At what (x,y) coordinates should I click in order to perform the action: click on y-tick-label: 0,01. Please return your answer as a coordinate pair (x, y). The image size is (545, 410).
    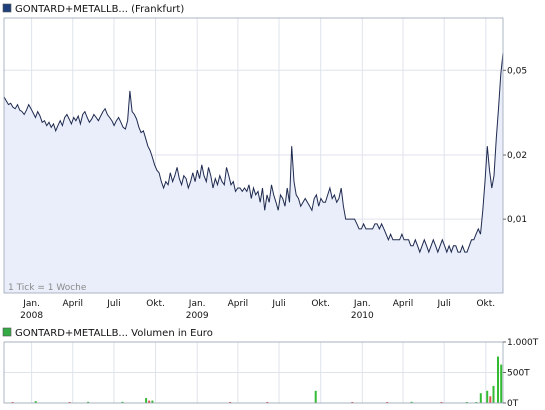
    Looking at the image, I should click on (517, 220).